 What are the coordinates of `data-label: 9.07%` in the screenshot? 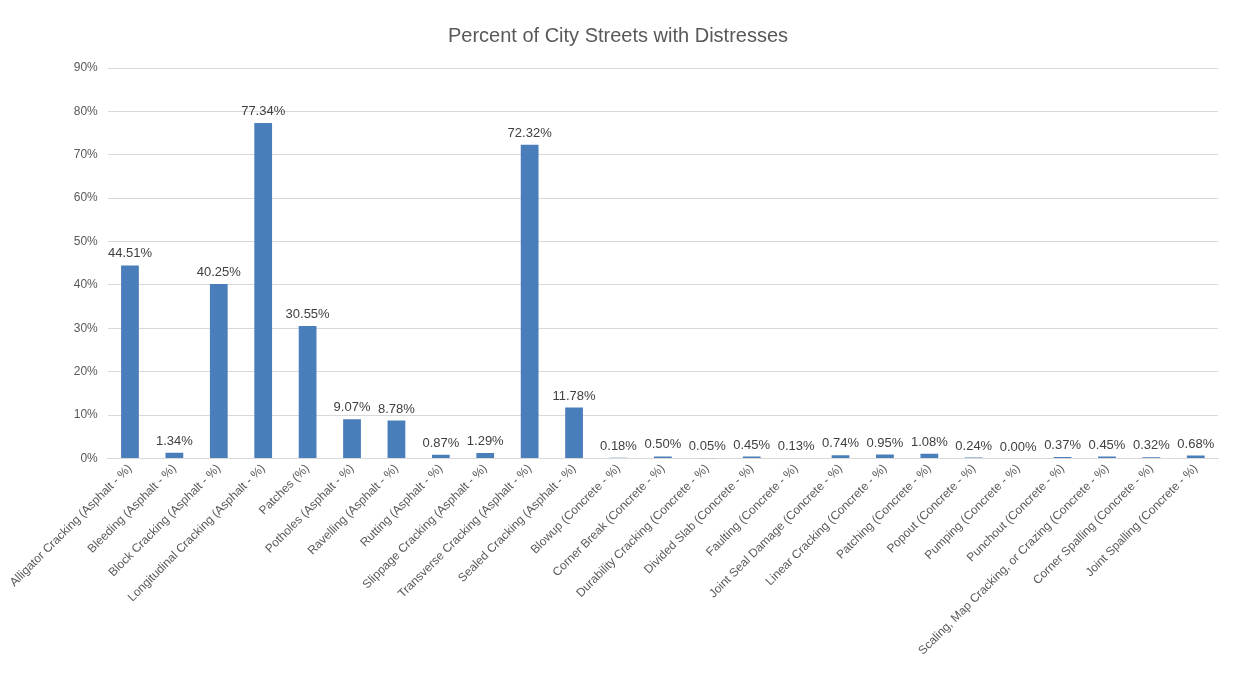 It's located at (352, 407).